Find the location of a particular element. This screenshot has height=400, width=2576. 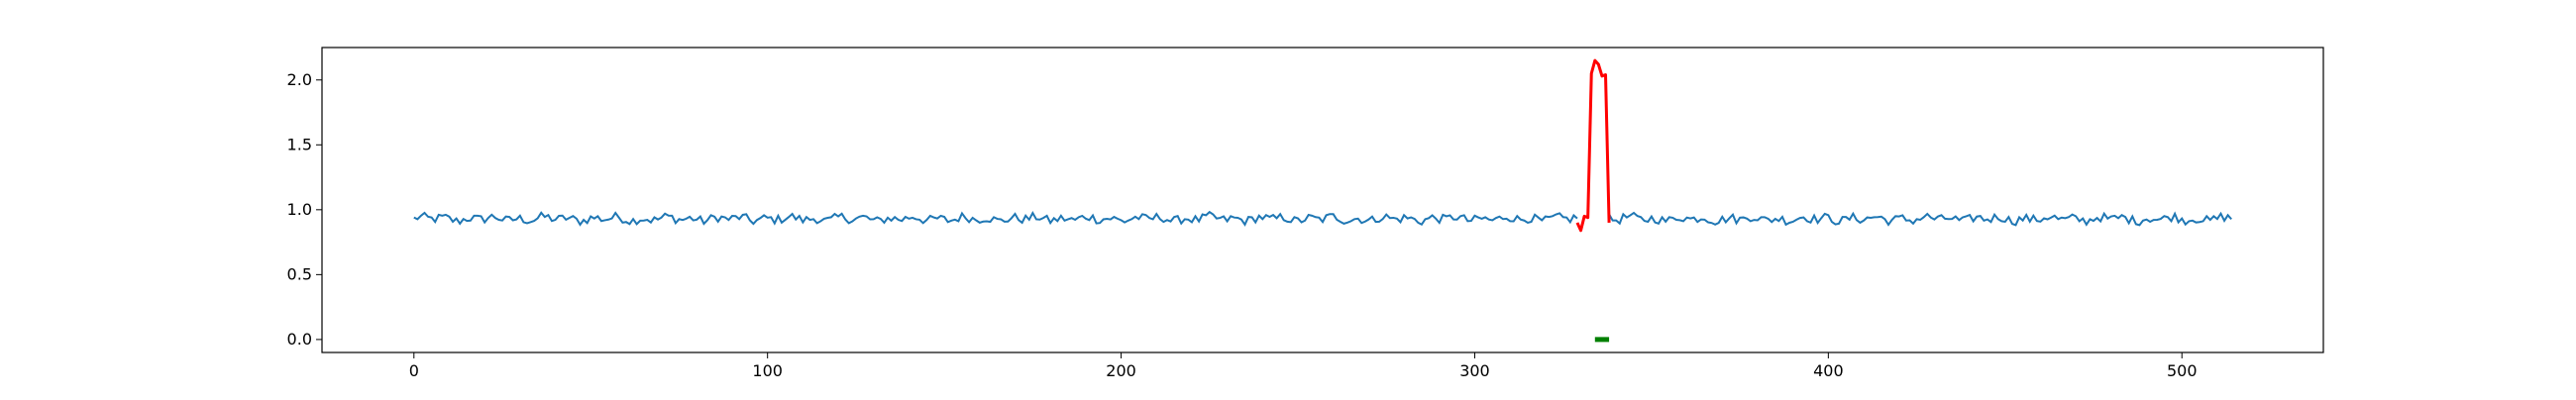

x-axis: 0 100 200 300 400 500 is located at coordinates (1303, 366).